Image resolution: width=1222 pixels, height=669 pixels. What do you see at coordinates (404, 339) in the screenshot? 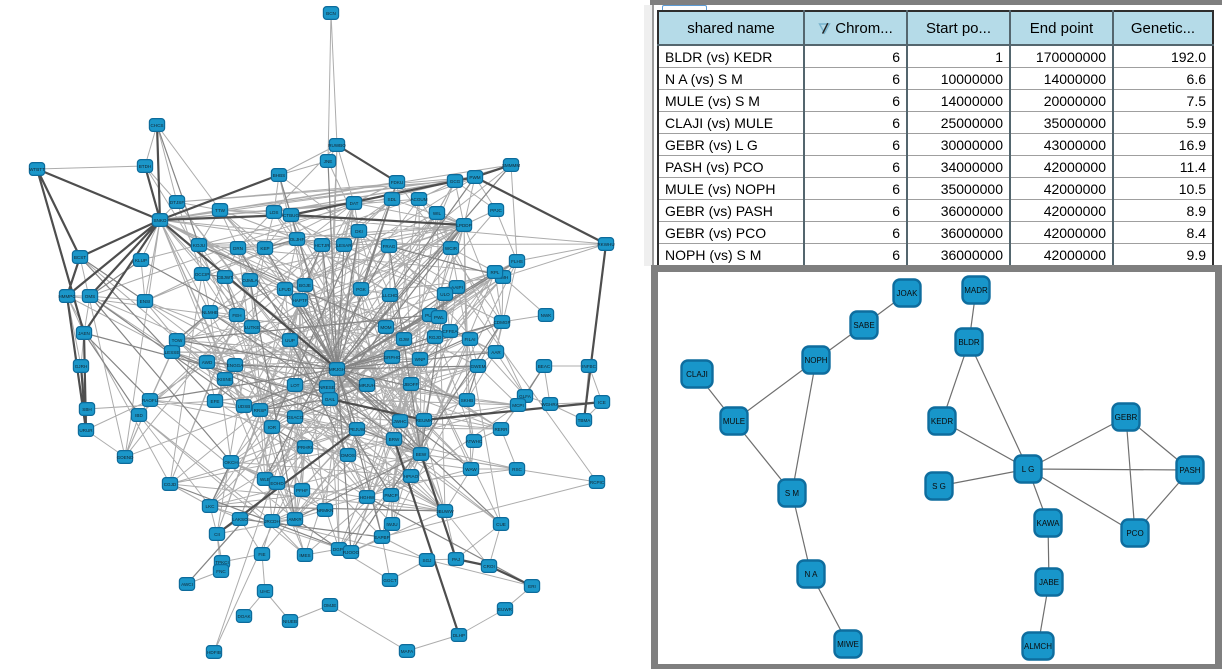
I see `svg-text: GJW` at bounding box center [404, 339].